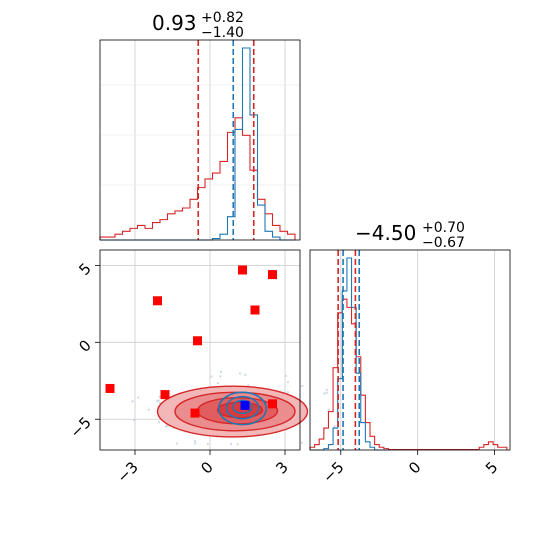 The height and width of the screenshot is (550, 550). I want to click on top-hist-frame, so click(200, 140).